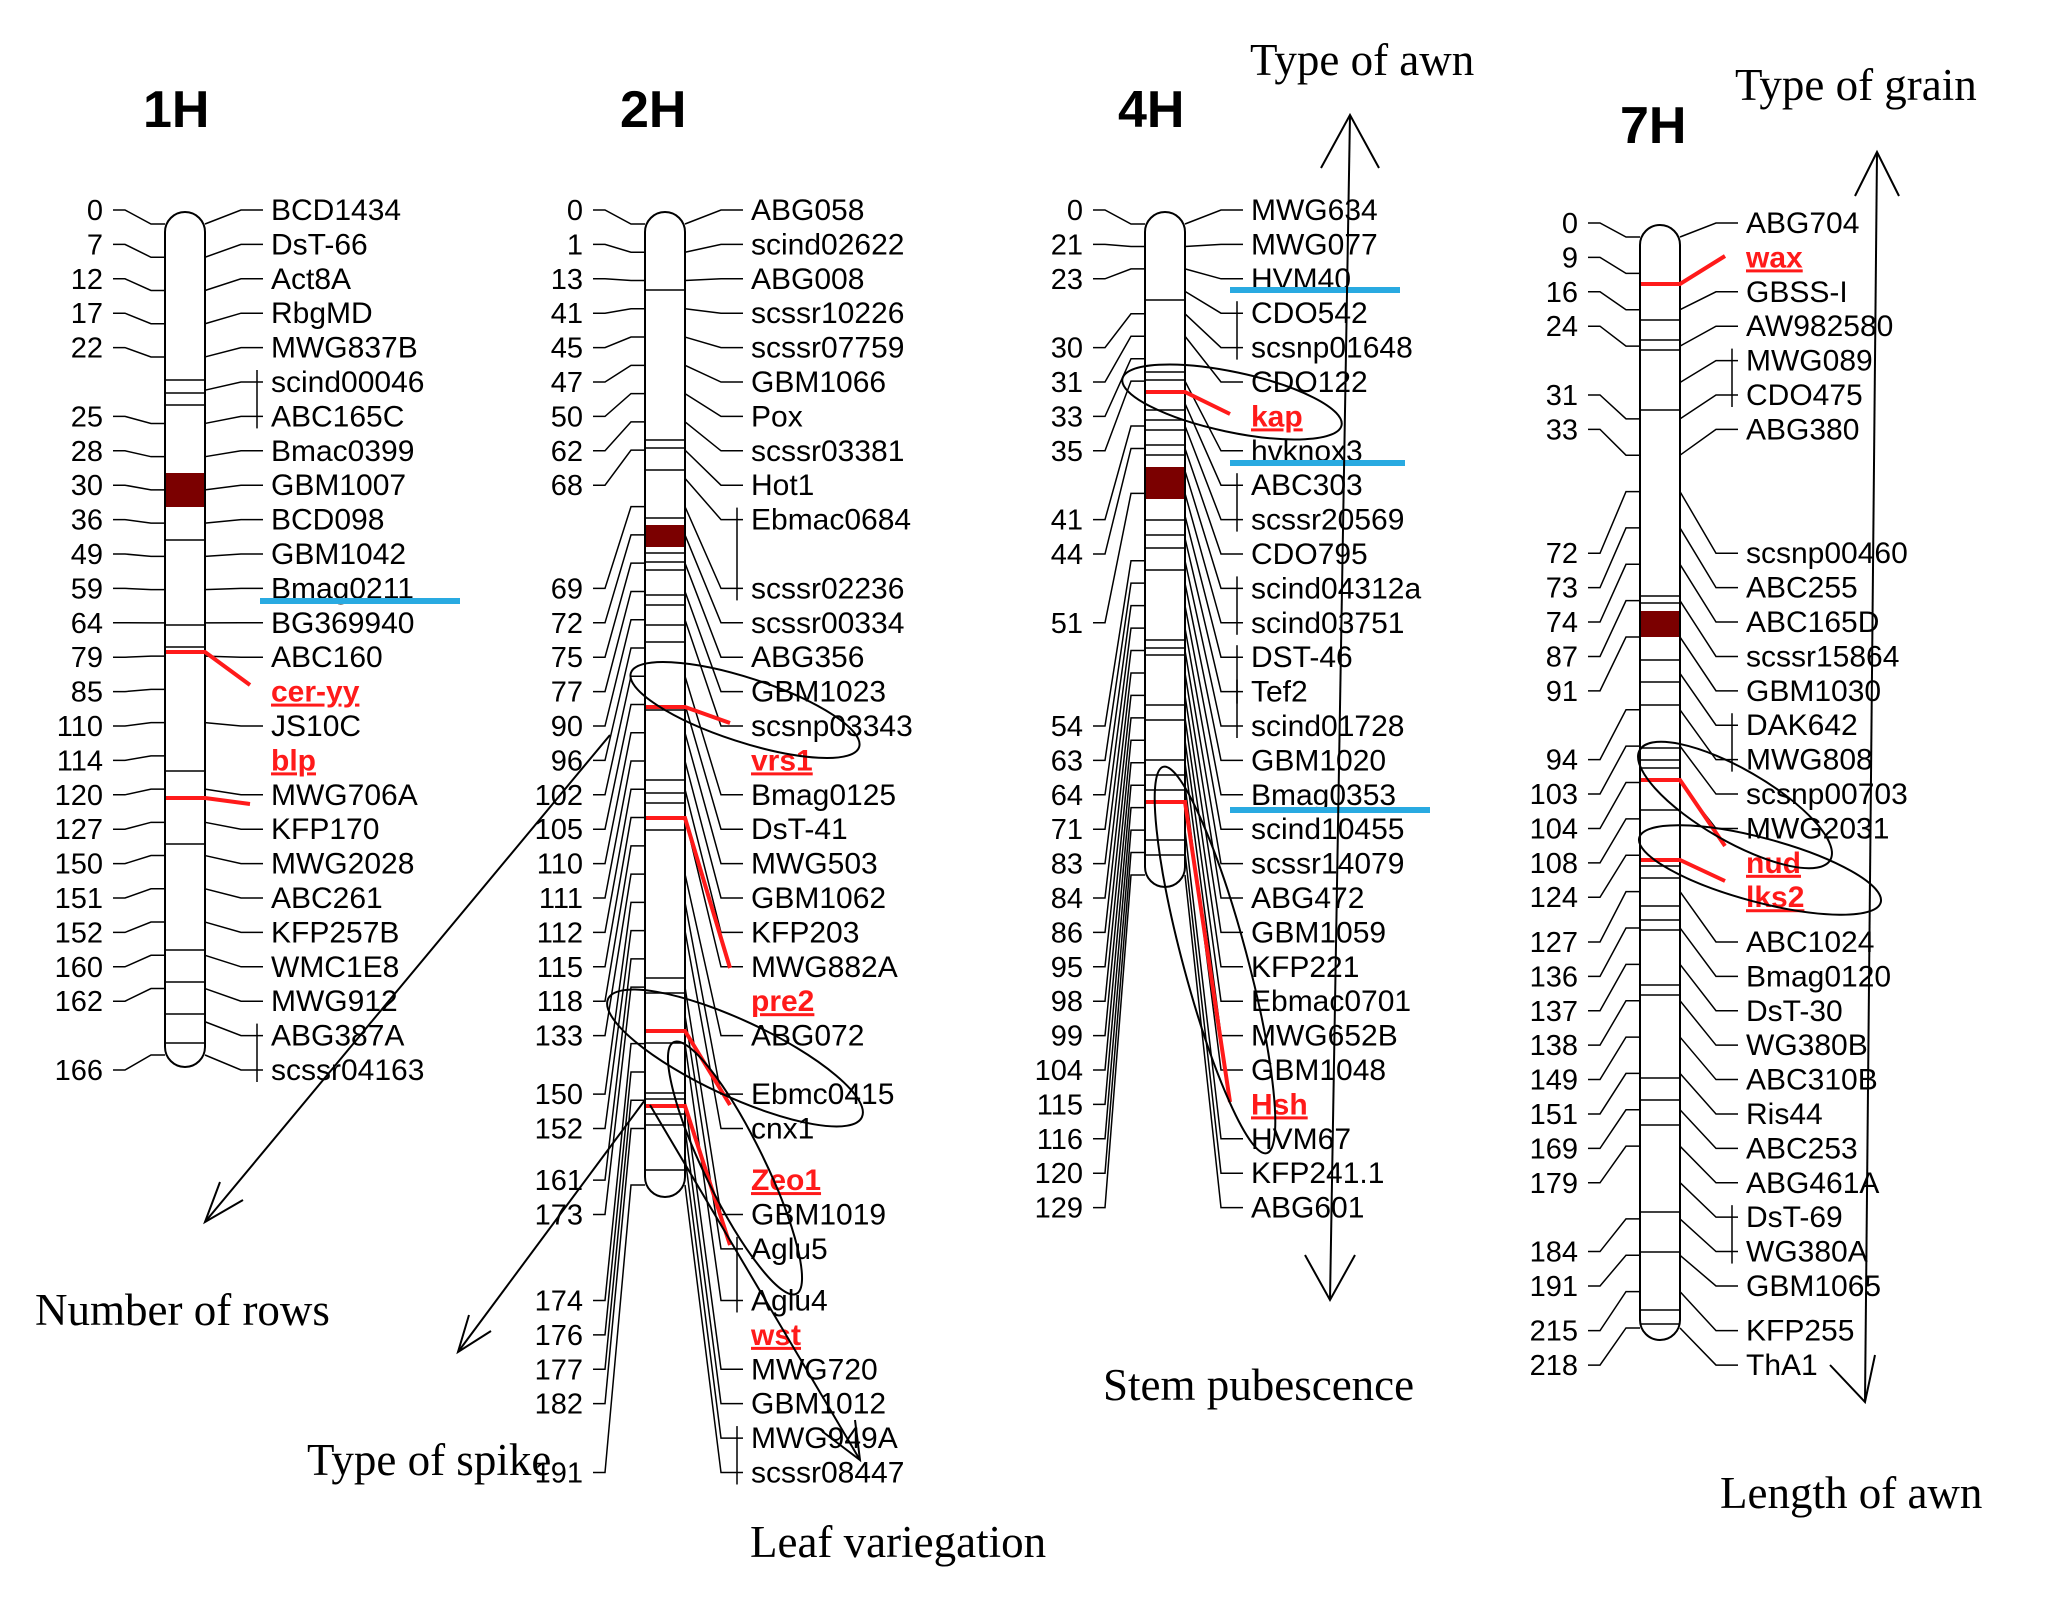 The width and height of the screenshot is (2060, 1600). Describe the element at coordinates (1570, 258) in the screenshot. I see `position-label: 9` at that location.